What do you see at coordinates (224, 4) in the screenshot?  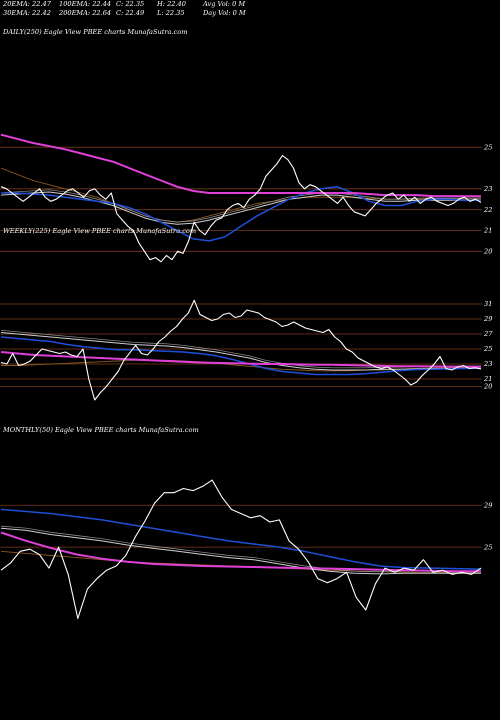 I see `avg-volume-value: Avg Vol: 0 M` at bounding box center [224, 4].